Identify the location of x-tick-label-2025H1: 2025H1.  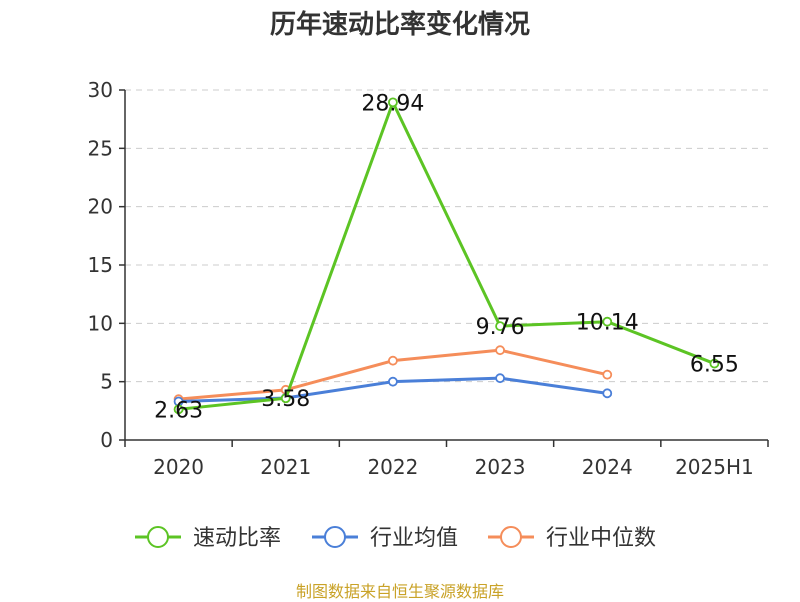
(714, 467).